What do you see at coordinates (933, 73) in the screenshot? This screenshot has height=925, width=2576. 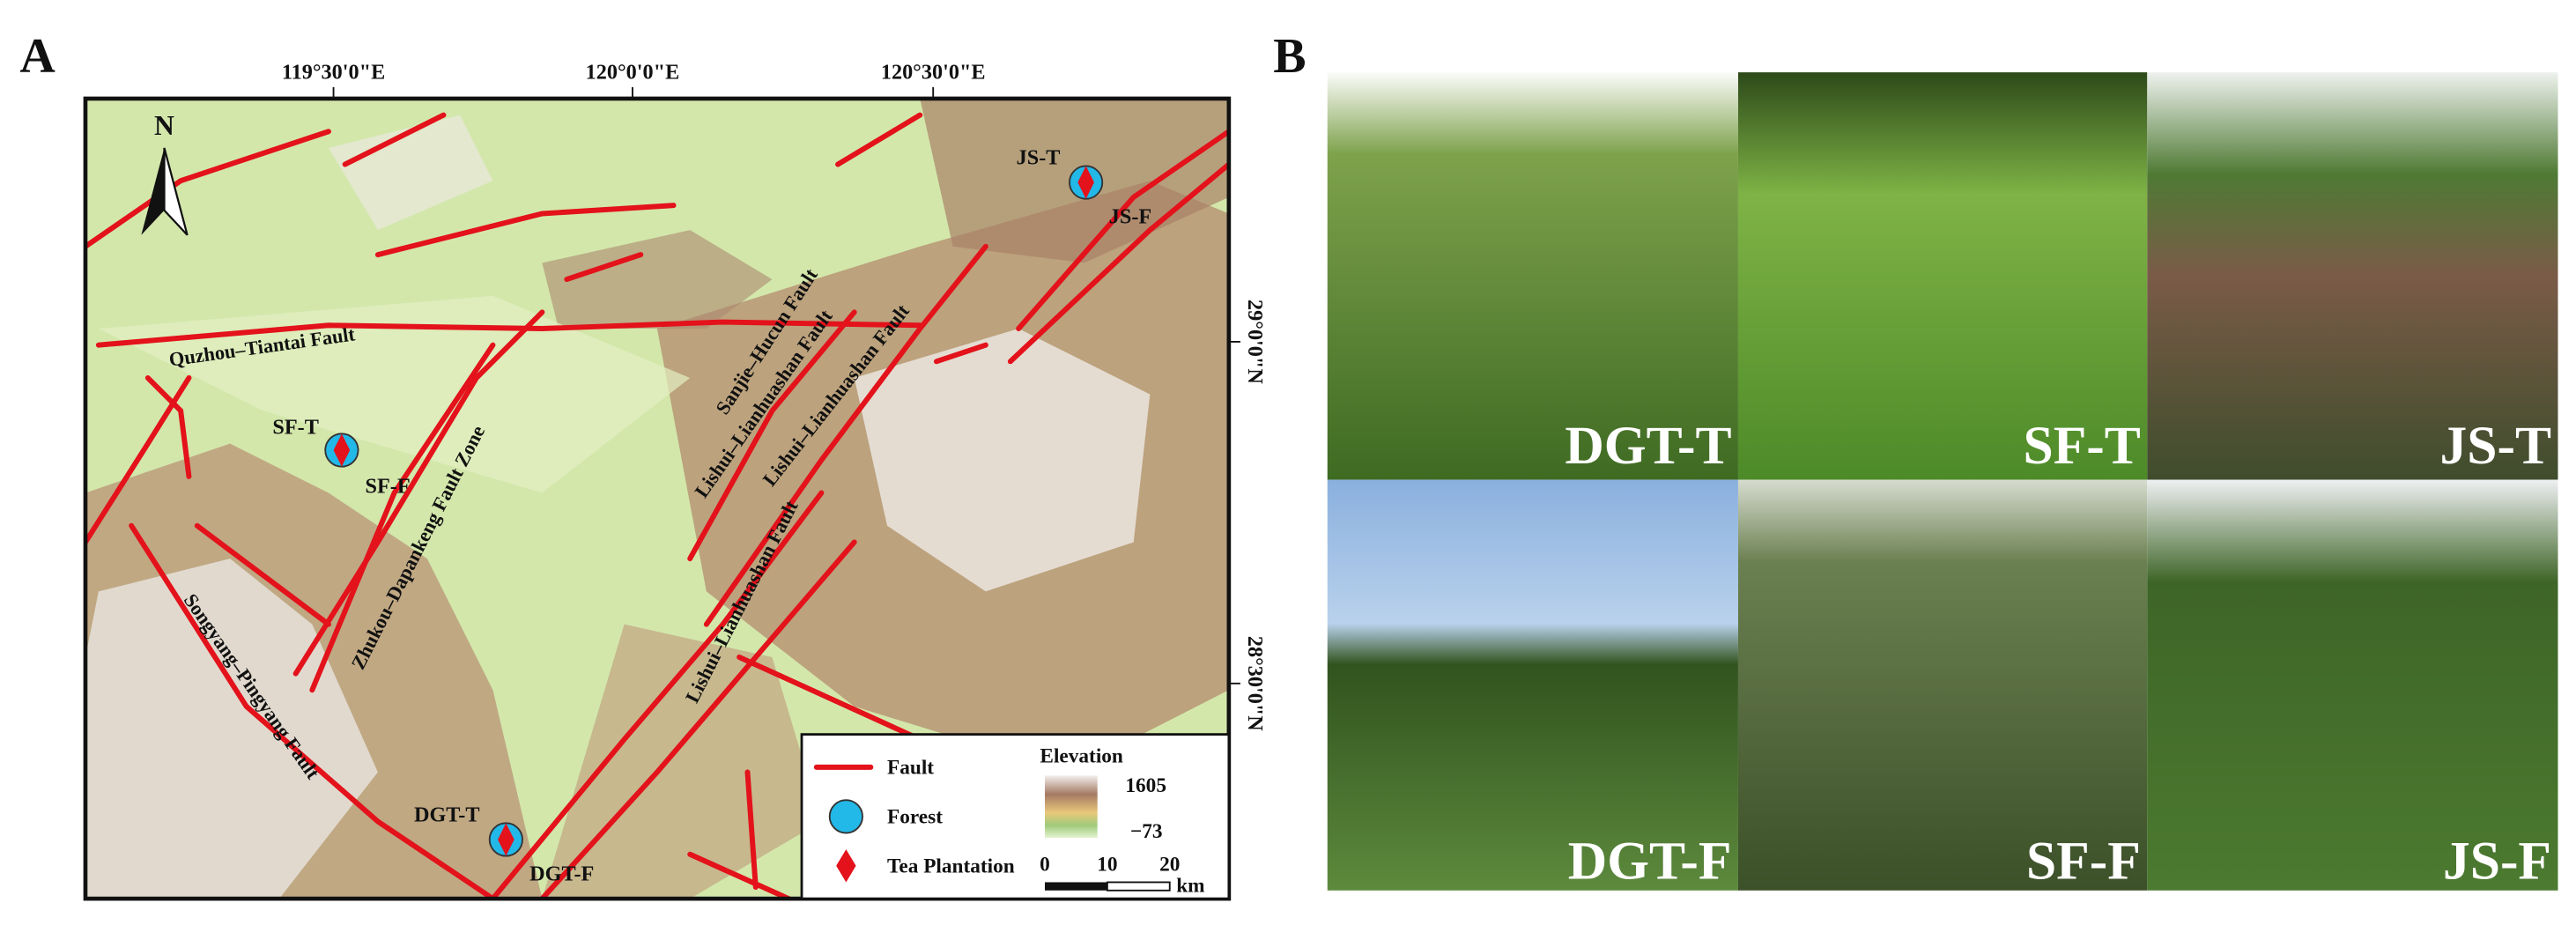 I see `lon-label: 120°30'0"E` at bounding box center [933, 73].